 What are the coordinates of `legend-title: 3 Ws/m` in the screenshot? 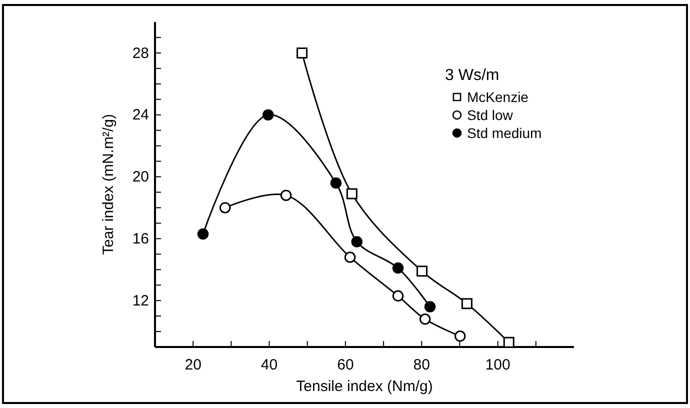 It's located at (472, 75).